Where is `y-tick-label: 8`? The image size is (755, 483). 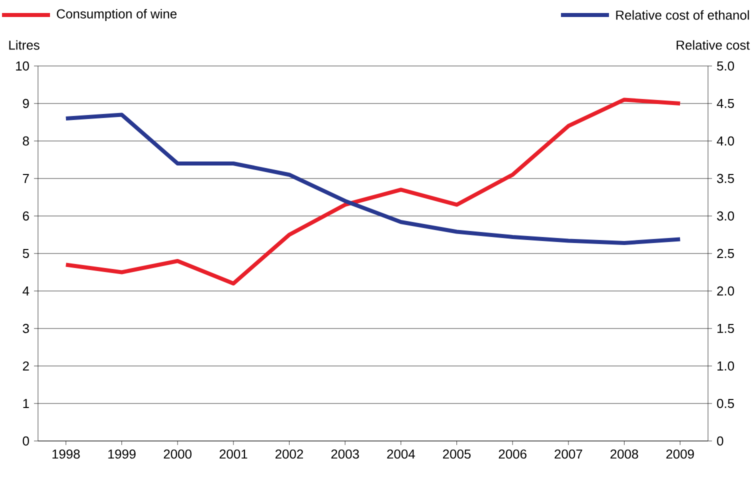 y-tick-label: 8 is located at coordinates (25, 141).